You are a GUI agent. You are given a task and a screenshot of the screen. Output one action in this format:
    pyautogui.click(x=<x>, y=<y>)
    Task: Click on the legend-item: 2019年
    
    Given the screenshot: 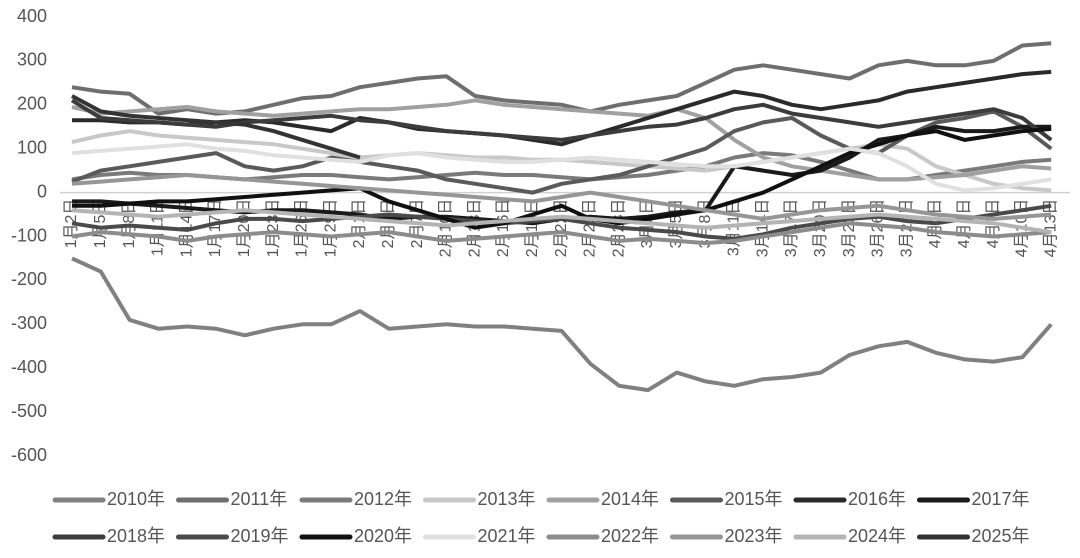 What is the action you would take?
    pyautogui.click(x=232, y=536)
    